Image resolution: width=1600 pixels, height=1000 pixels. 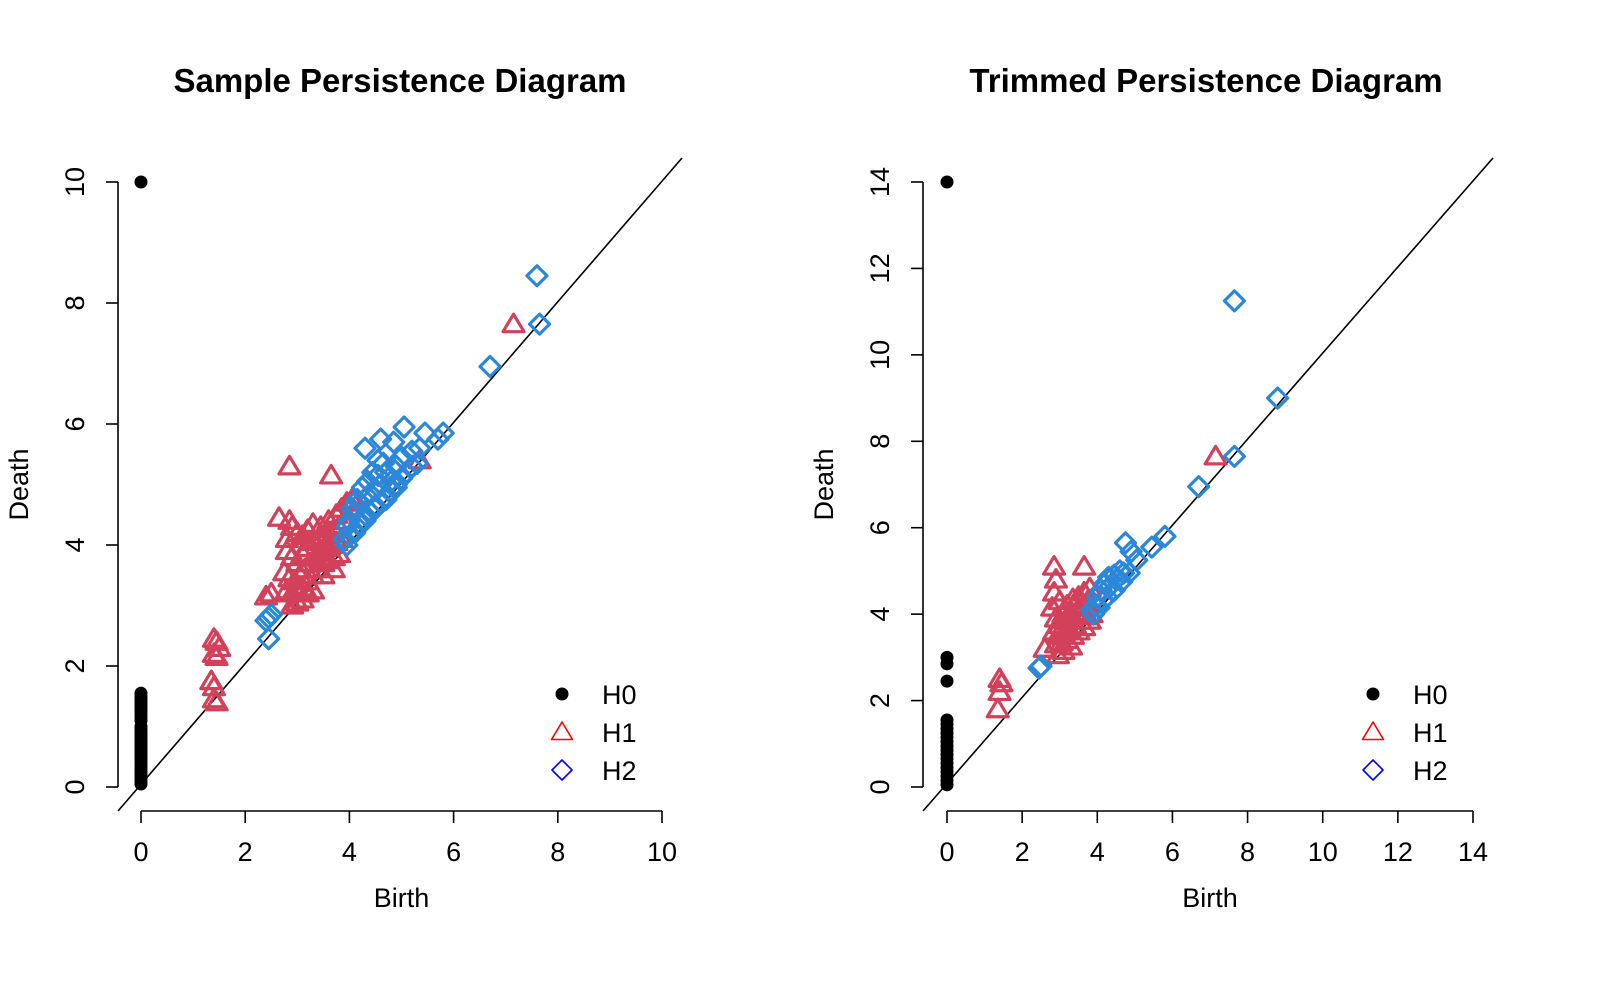 I want to click on y-tick-label: 8, so click(x=880, y=441).